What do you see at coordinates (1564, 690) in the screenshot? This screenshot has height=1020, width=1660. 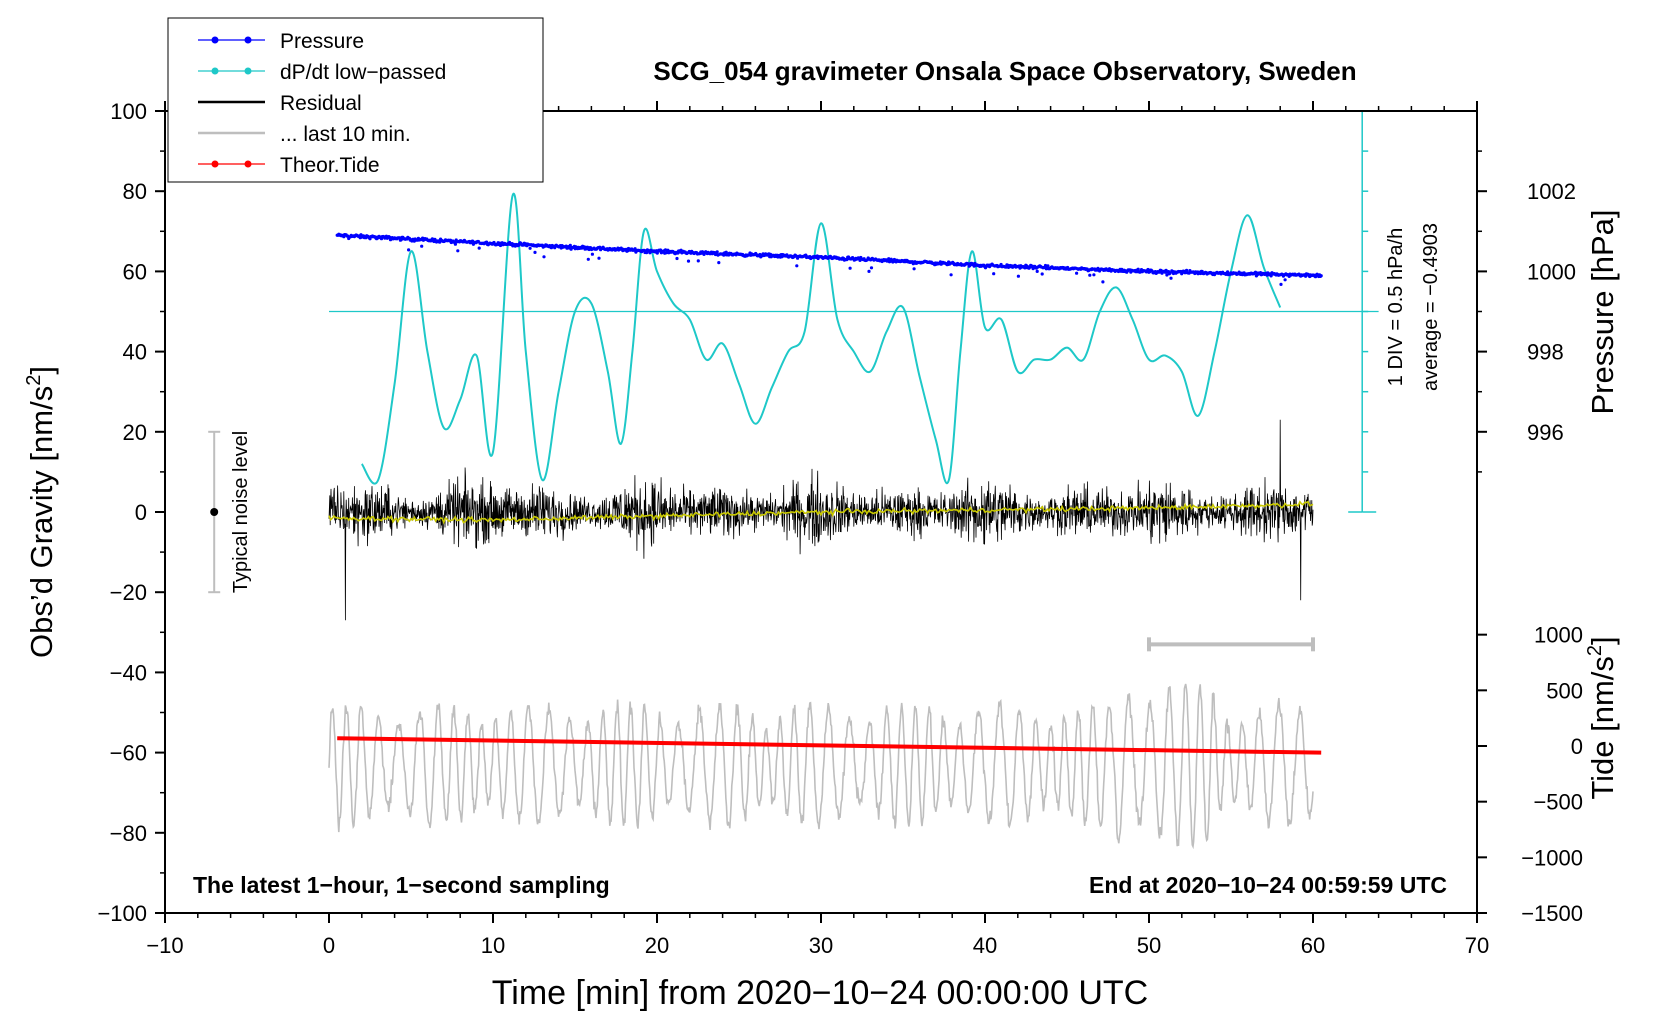 I see `tide-tick-label: 500` at bounding box center [1564, 690].